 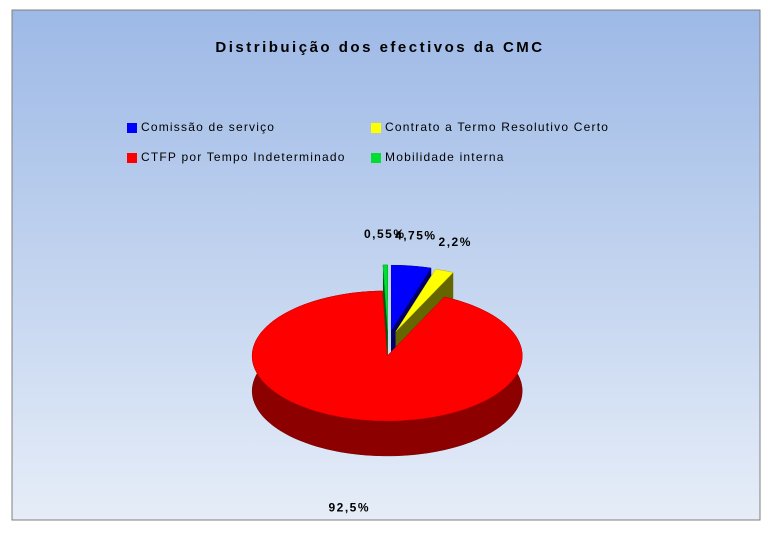 I want to click on legend-label: Comissão de serviço, so click(x=208, y=127).